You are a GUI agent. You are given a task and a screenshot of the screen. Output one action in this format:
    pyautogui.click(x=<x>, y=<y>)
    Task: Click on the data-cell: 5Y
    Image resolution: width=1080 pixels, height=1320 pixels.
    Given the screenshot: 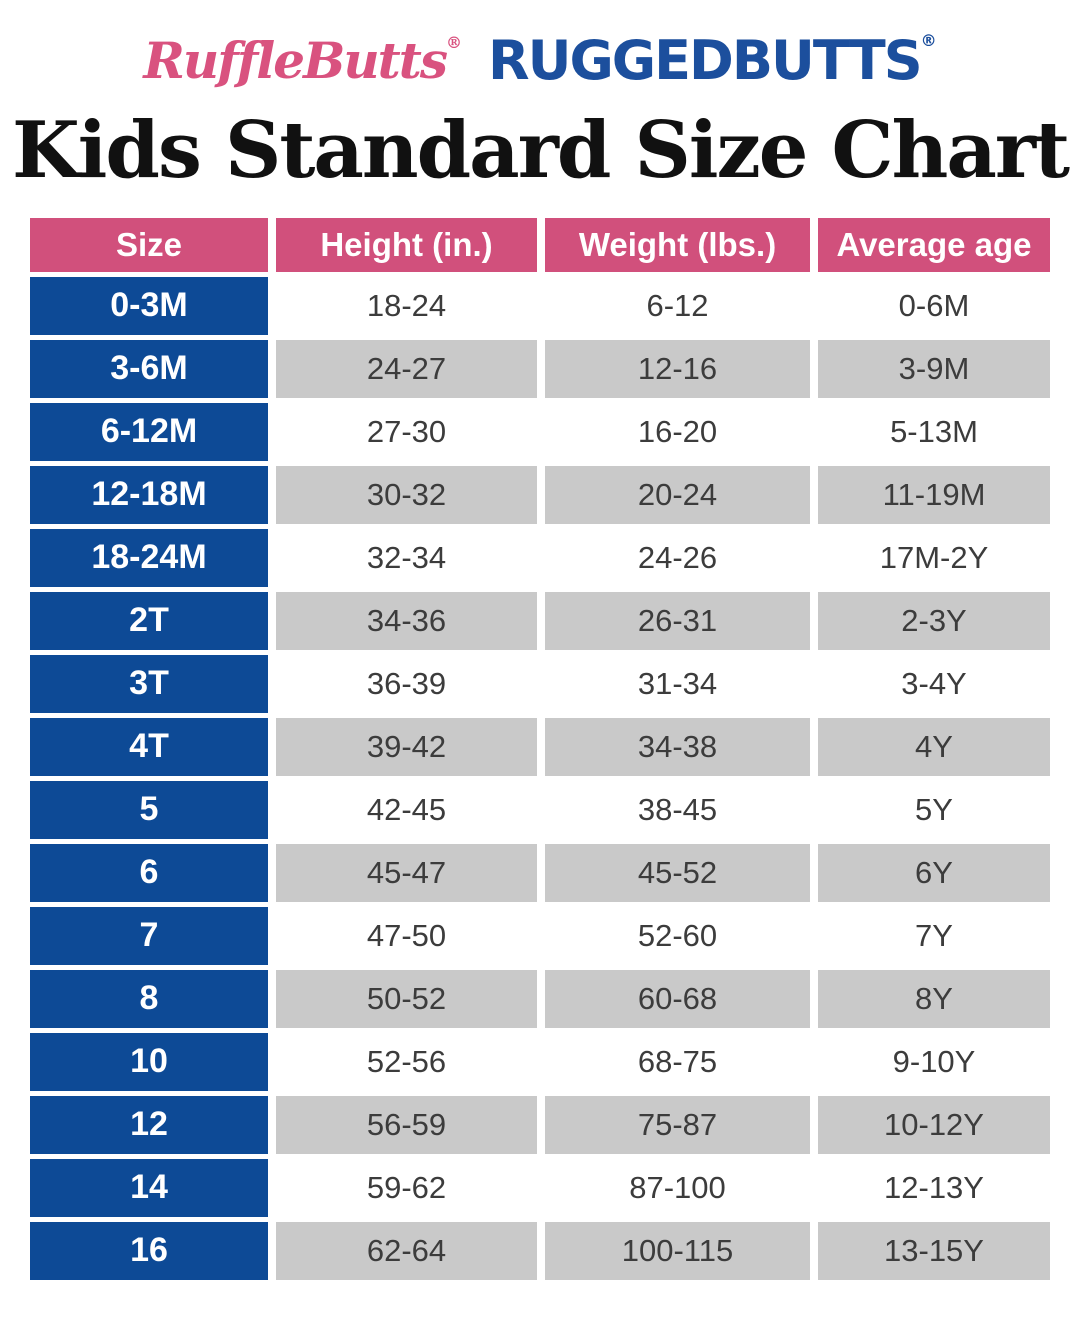 What is the action you would take?
    pyautogui.click(x=934, y=809)
    